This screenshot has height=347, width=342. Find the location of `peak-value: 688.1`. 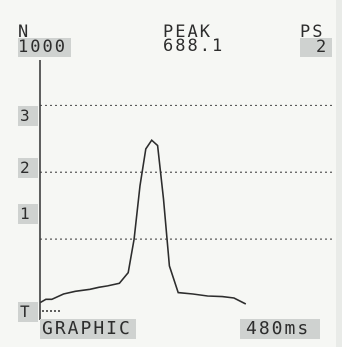

peak-value: 688.1 is located at coordinates (194, 46).